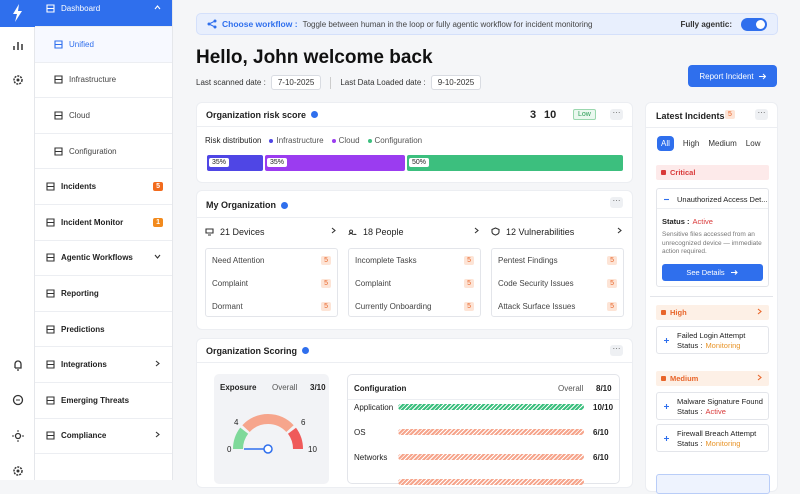  I want to click on list-row: Attack Surface Issues 5, so click(557, 306).